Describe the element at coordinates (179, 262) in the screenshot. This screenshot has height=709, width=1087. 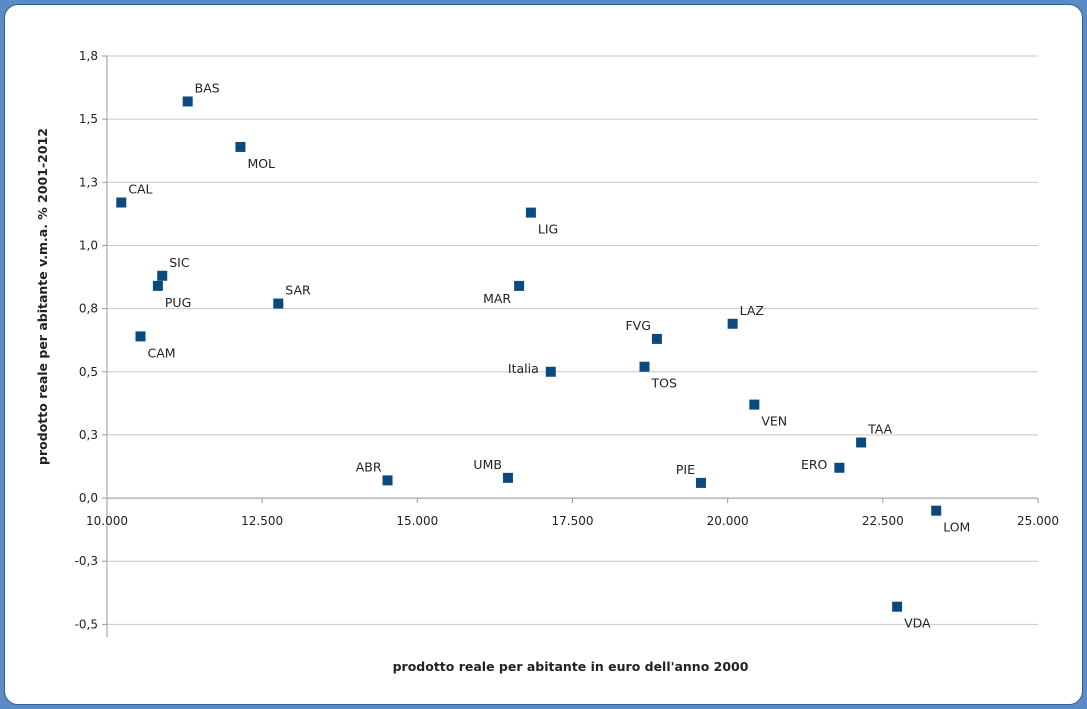
I see `point-label-sic: SIC` at that location.